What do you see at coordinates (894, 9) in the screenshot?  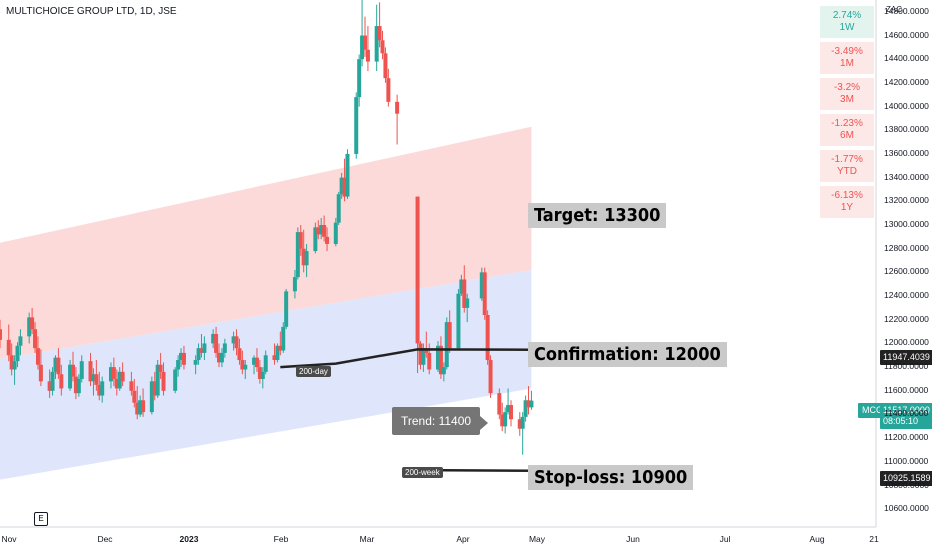 I see `currency-label: ZAC` at bounding box center [894, 9].